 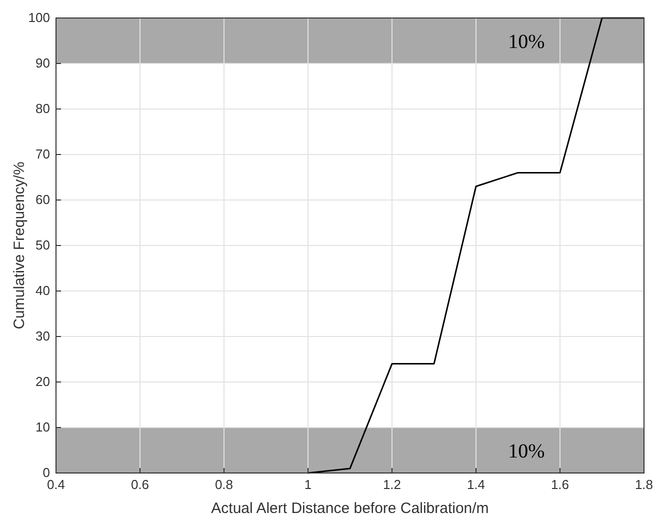 What do you see at coordinates (56, 484) in the screenshot?
I see `x-tick-label: 0.4` at bounding box center [56, 484].